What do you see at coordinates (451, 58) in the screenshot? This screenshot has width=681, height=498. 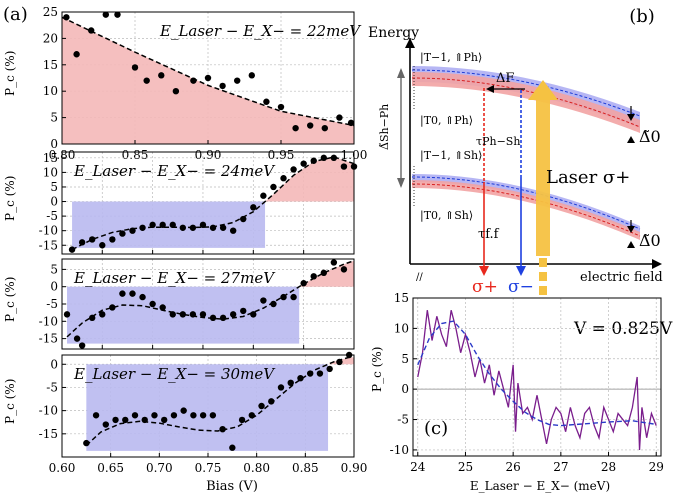 I see `state-t-1-ph: |T−1, ⇑Ph⟩` at bounding box center [451, 58].